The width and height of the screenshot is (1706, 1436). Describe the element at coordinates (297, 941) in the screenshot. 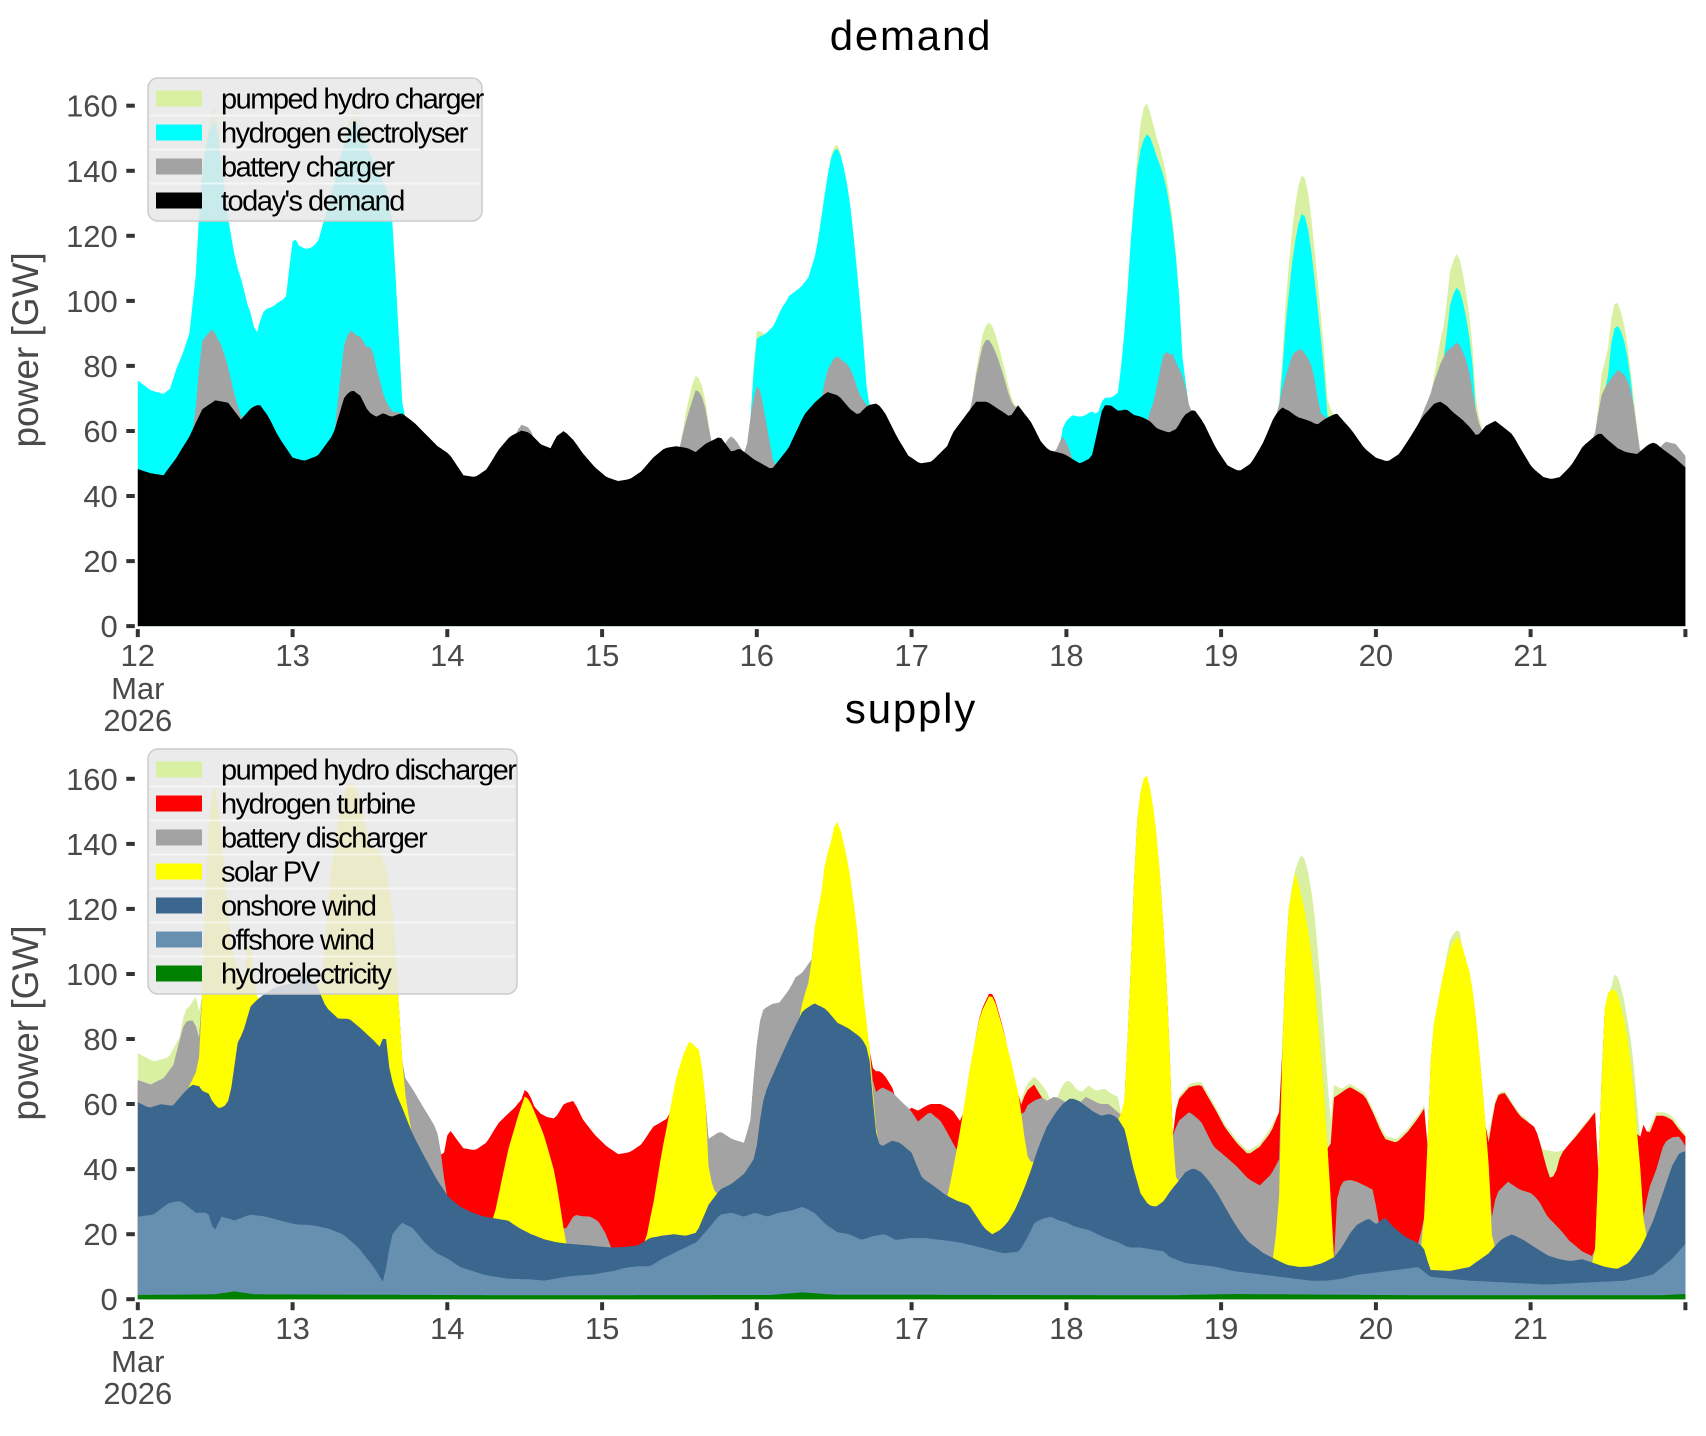

I see `svg-text: offshore wind` at that location.